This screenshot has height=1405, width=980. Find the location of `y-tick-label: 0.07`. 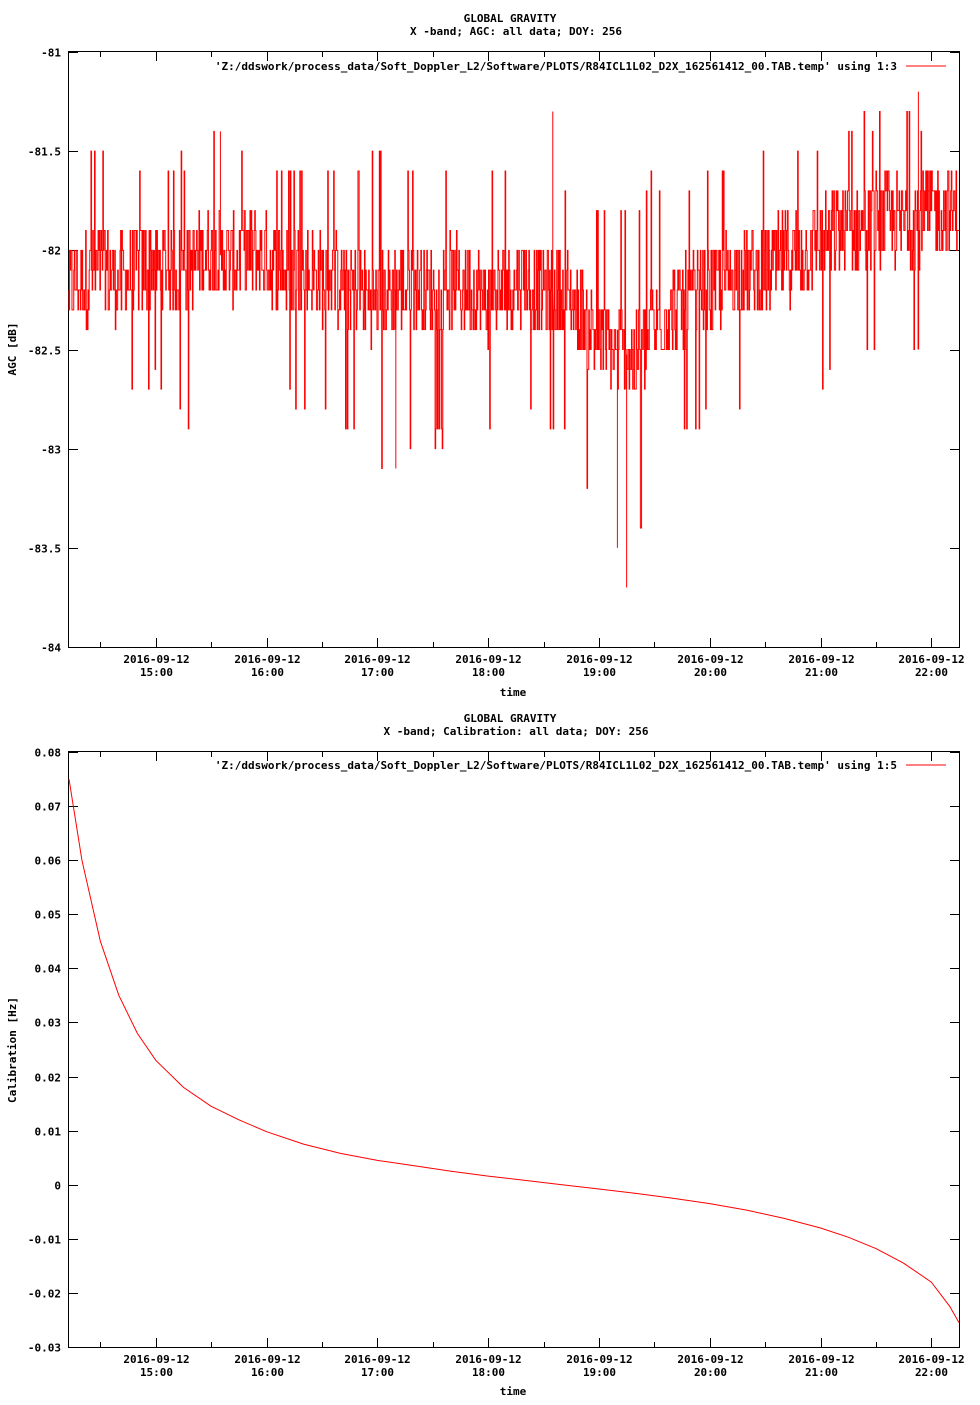

y-tick-label: 0.07 is located at coordinates (48, 807).